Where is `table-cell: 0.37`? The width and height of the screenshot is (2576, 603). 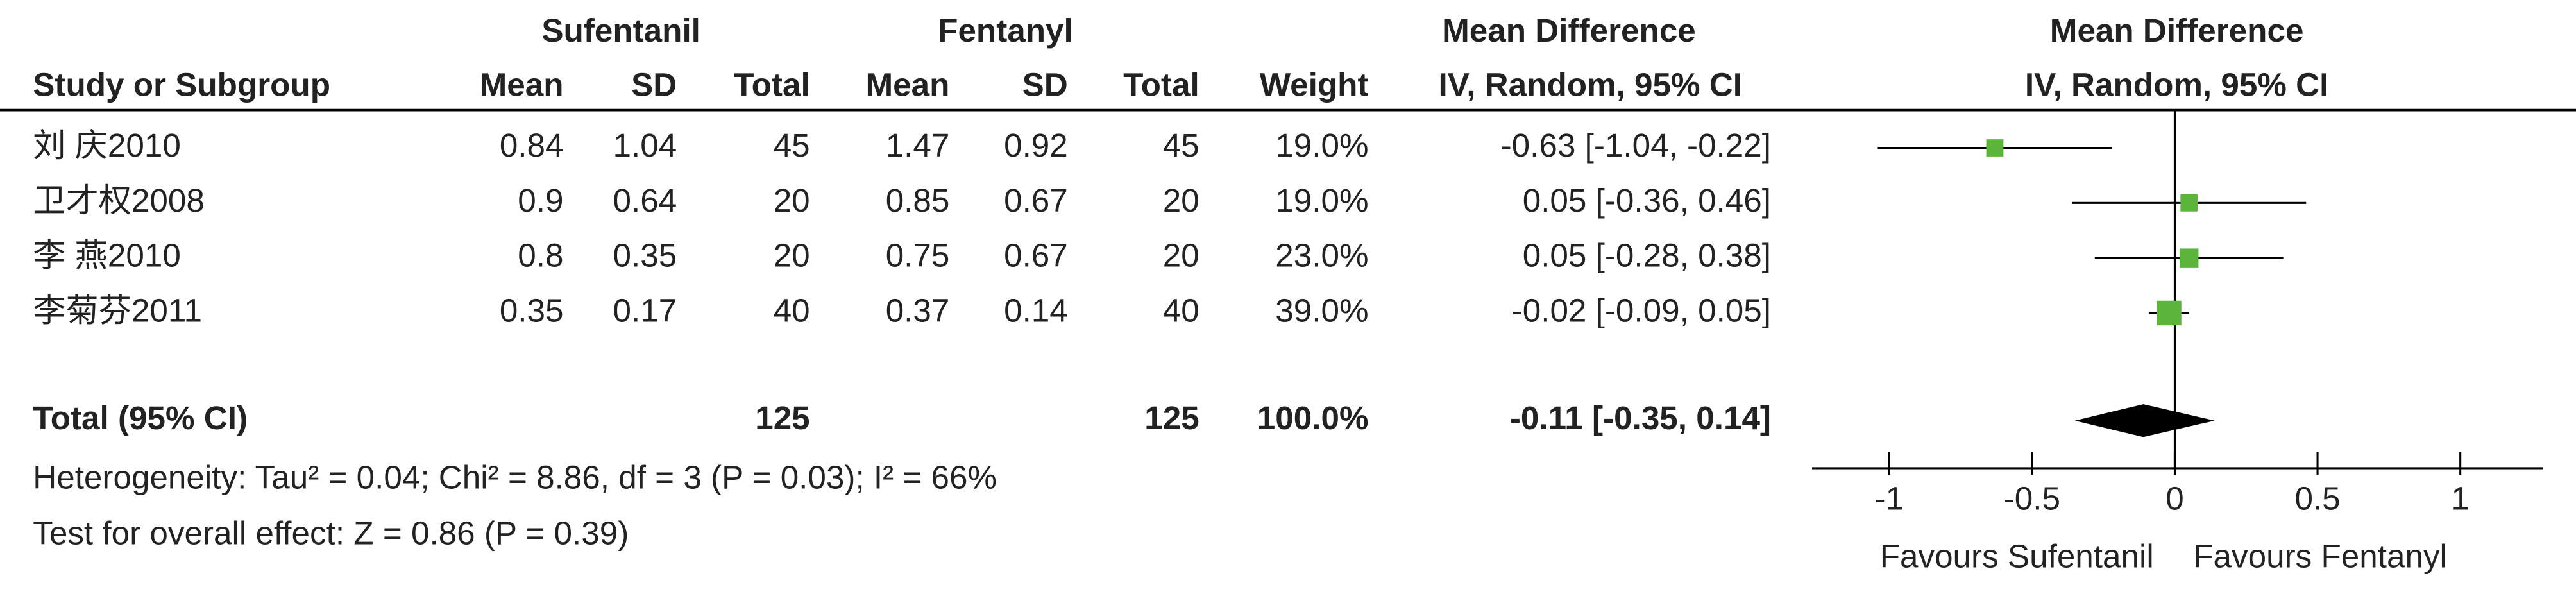
table-cell: 0.37 is located at coordinates (918, 310).